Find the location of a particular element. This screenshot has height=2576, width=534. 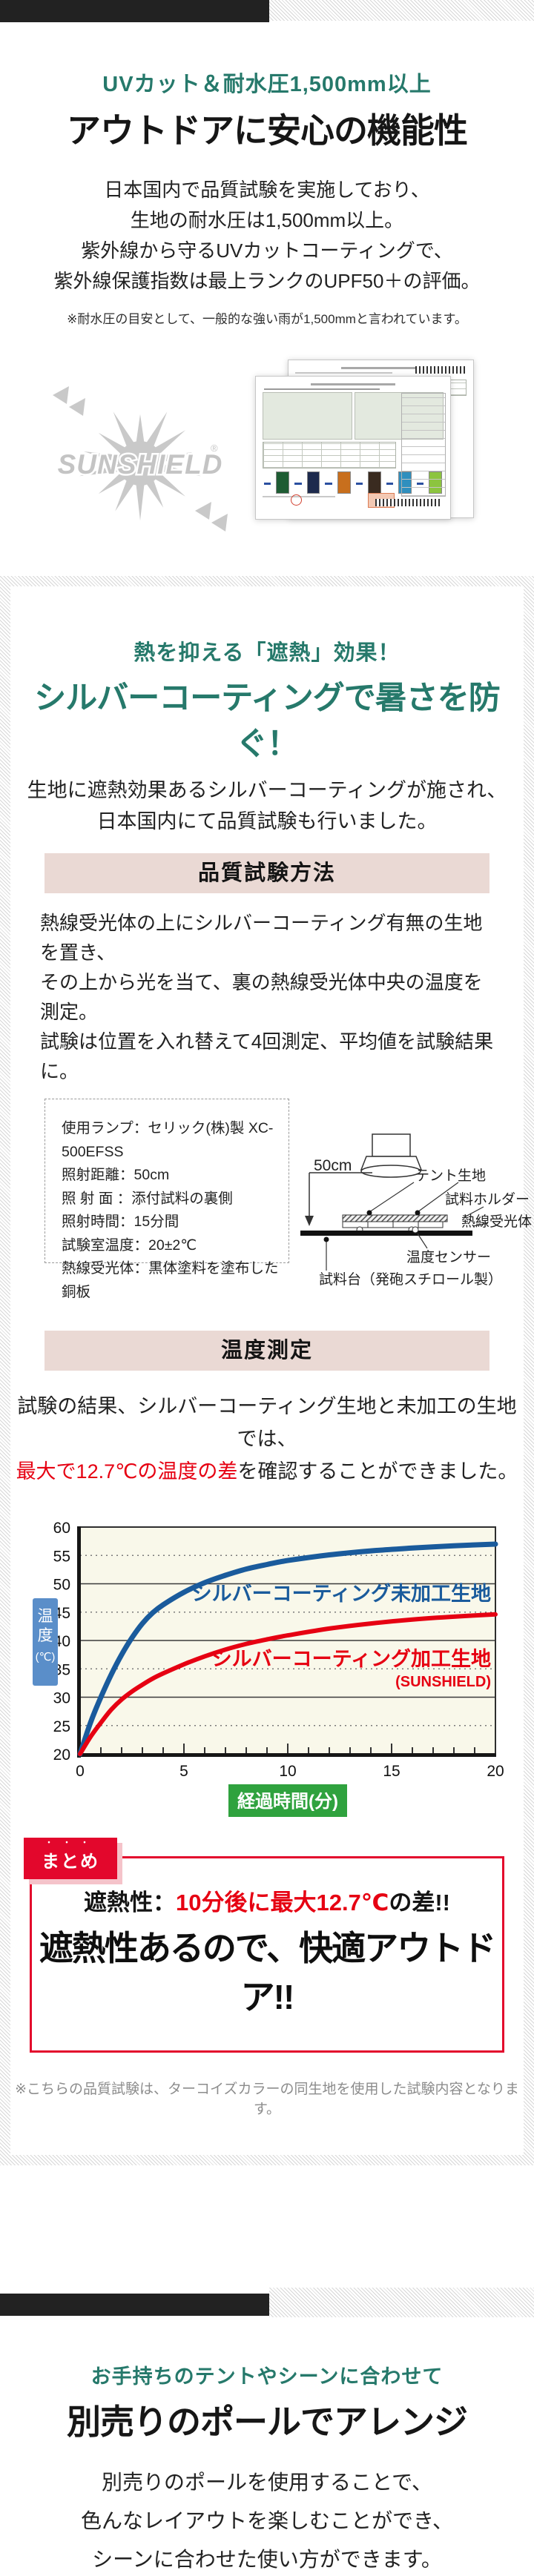

y-axis-label: 温 is located at coordinates (45, 1616).